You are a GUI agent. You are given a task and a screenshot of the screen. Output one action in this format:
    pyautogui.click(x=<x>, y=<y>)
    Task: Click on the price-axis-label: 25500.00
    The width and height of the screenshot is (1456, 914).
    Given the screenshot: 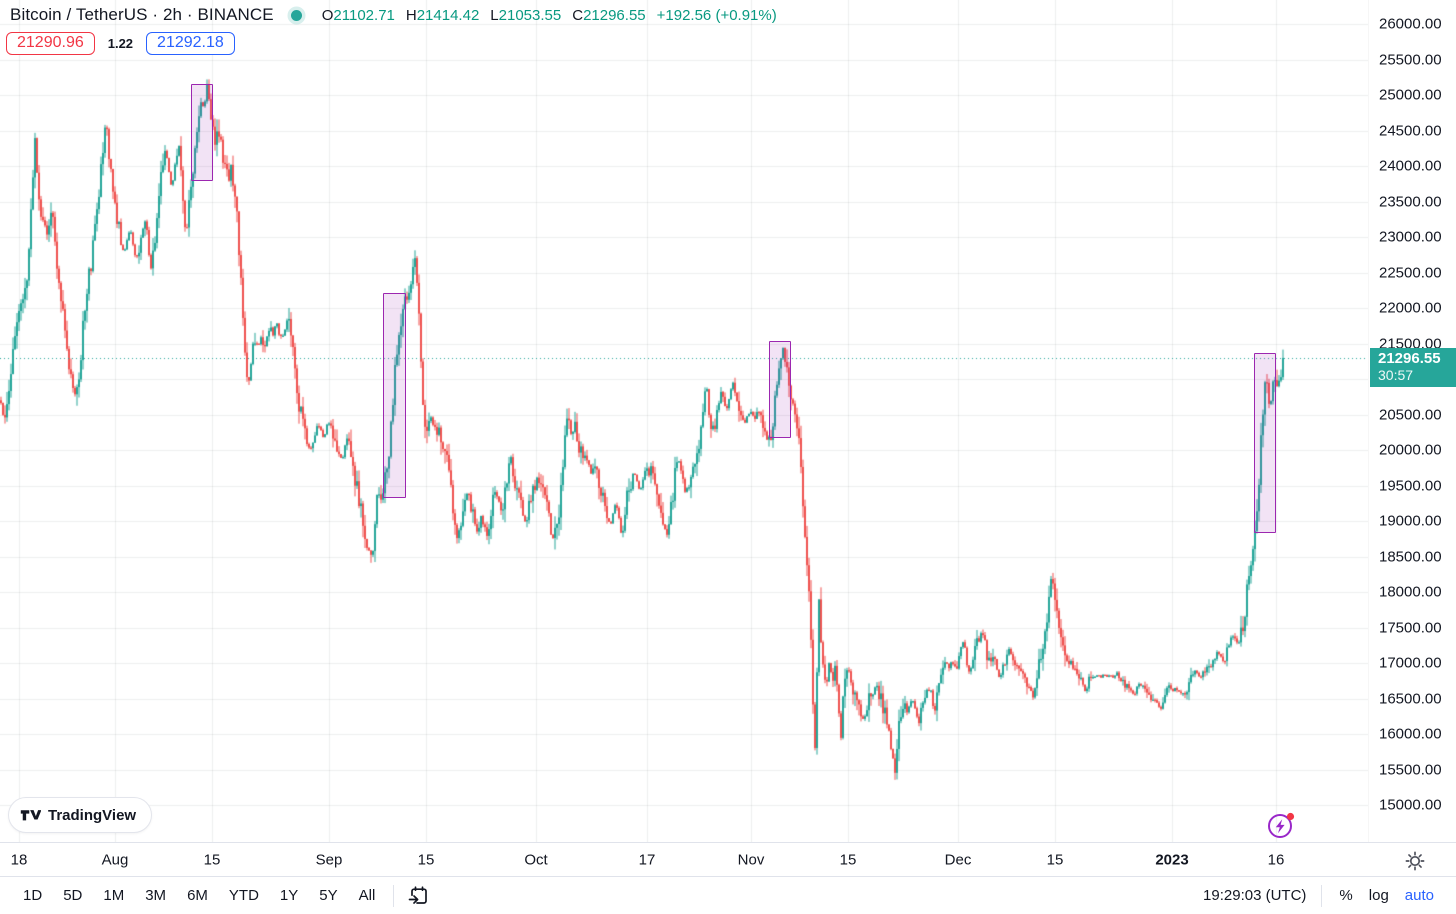 What is the action you would take?
    pyautogui.click(x=1410, y=59)
    